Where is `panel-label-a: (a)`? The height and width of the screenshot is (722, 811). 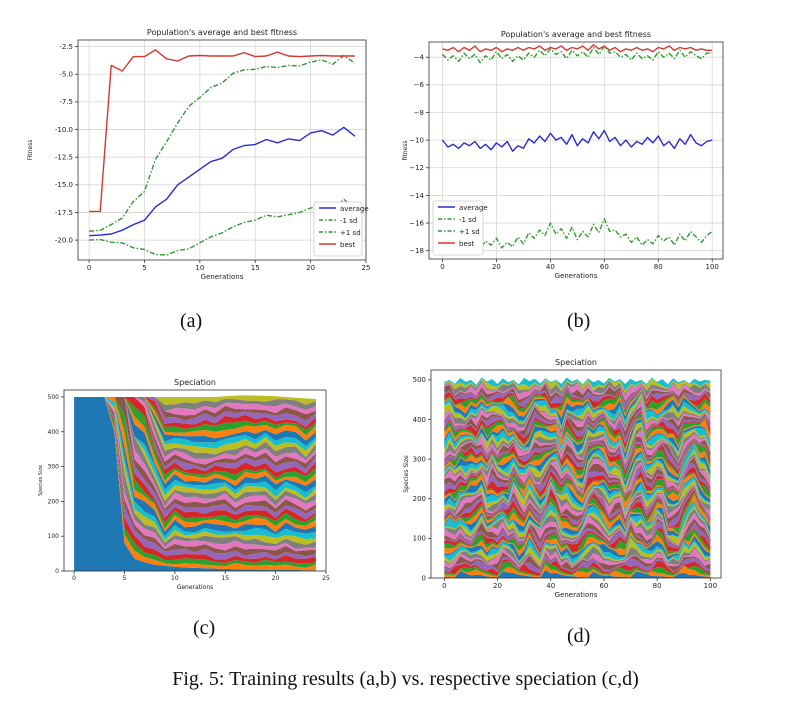
panel-label-a: (a) is located at coordinates (191, 321).